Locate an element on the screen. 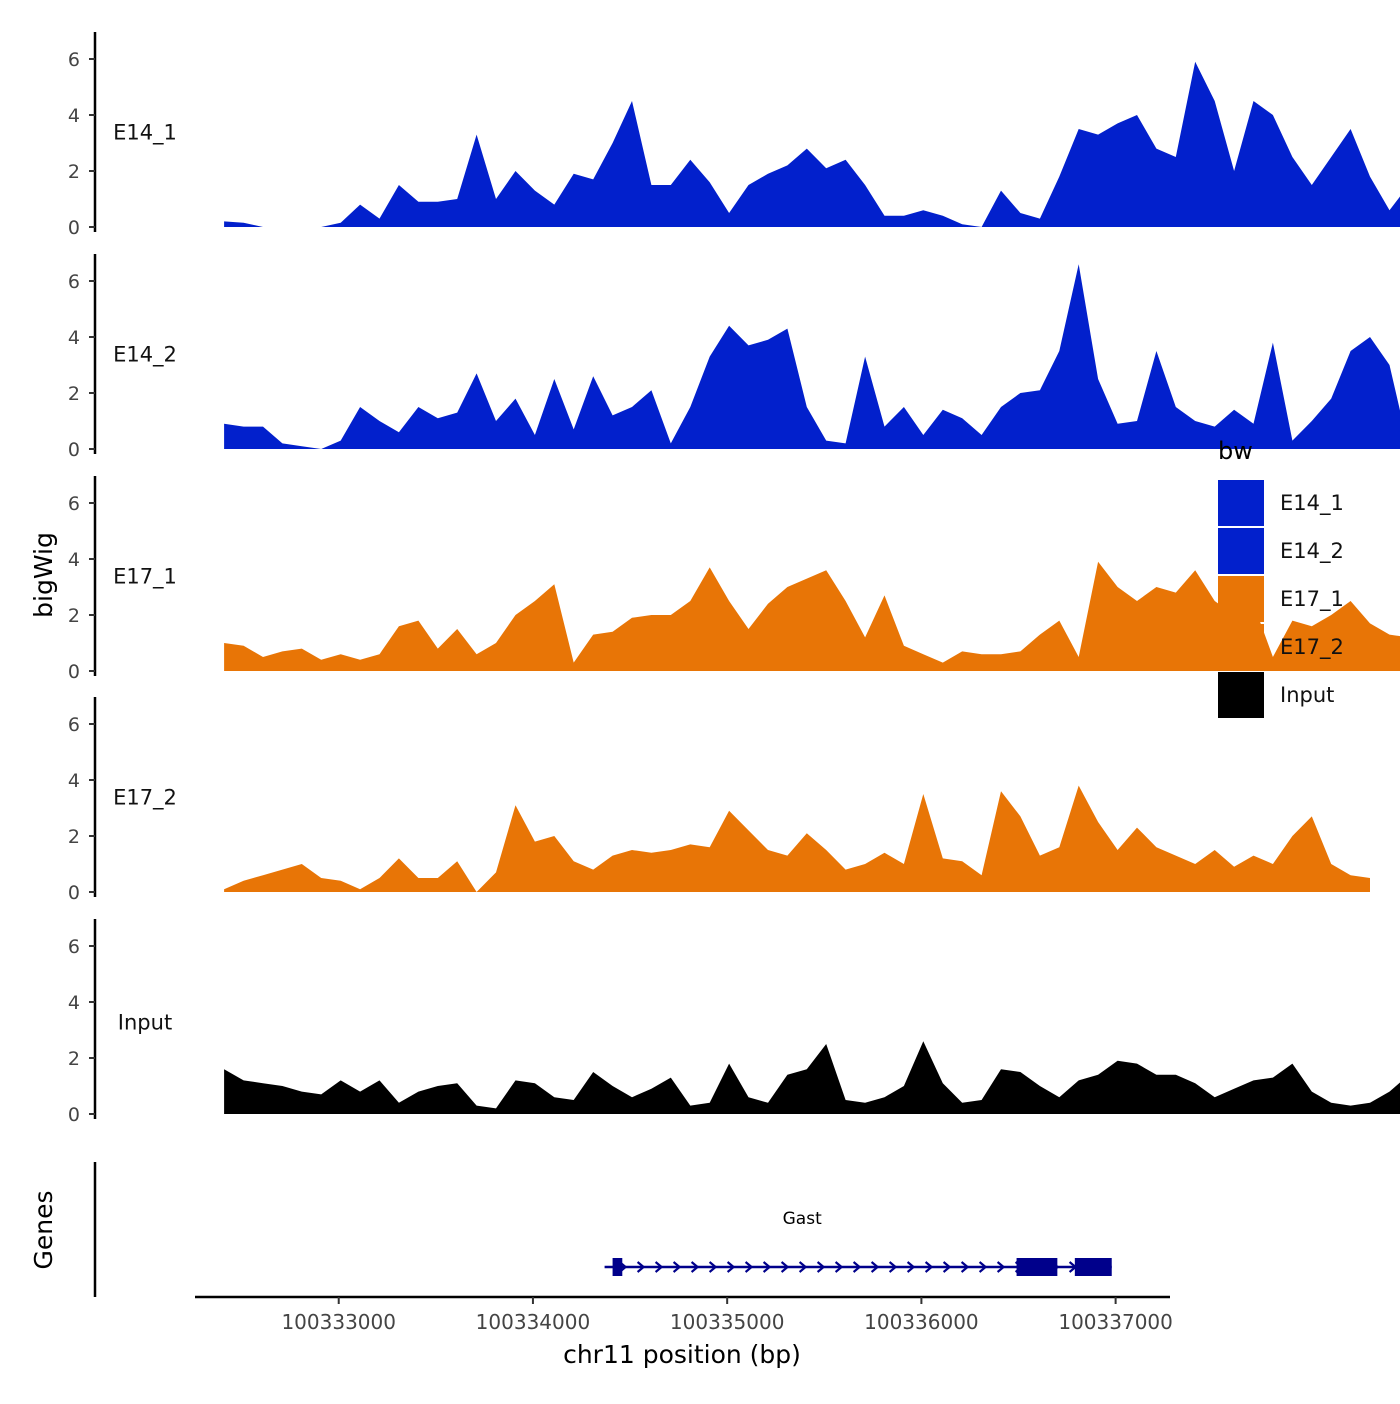 The image size is (1400, 1404). y-axis-label: bigWig is located at coordinates (43, 575).